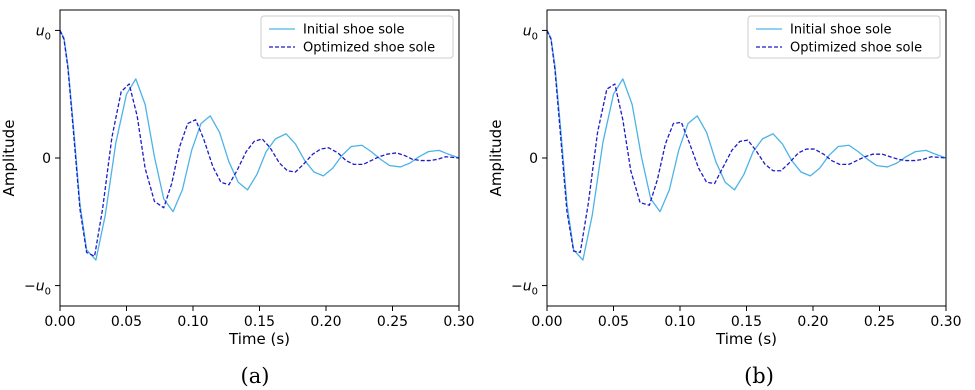 The width and height of the screenshot is (975, 390). Describe the element at coordinates (759, 376) in the screenshot. I see `panel-caption: (b)` at that location.